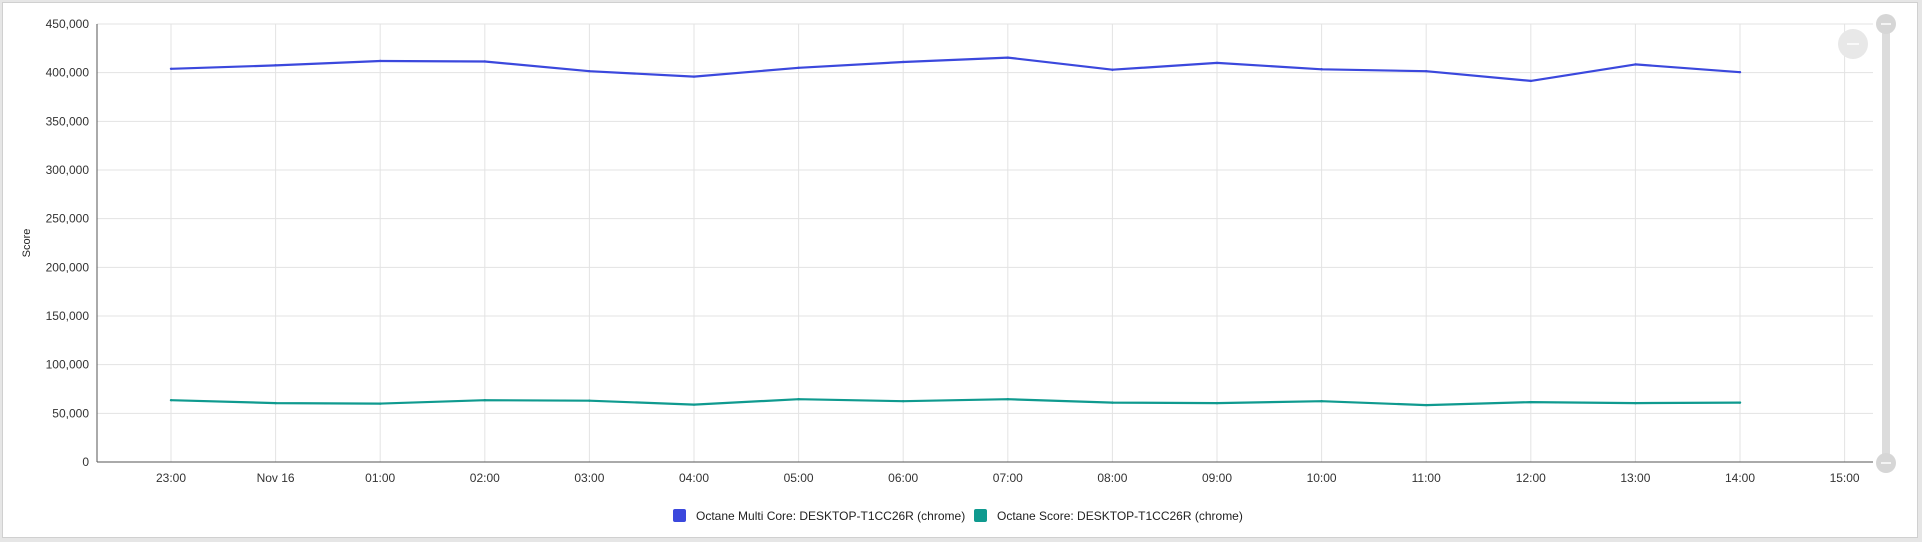  What do you see at coordinates (1322, 478) in the screenshot?
I see `x-tick-label: 10:00` at bounding box center [1322, 478].